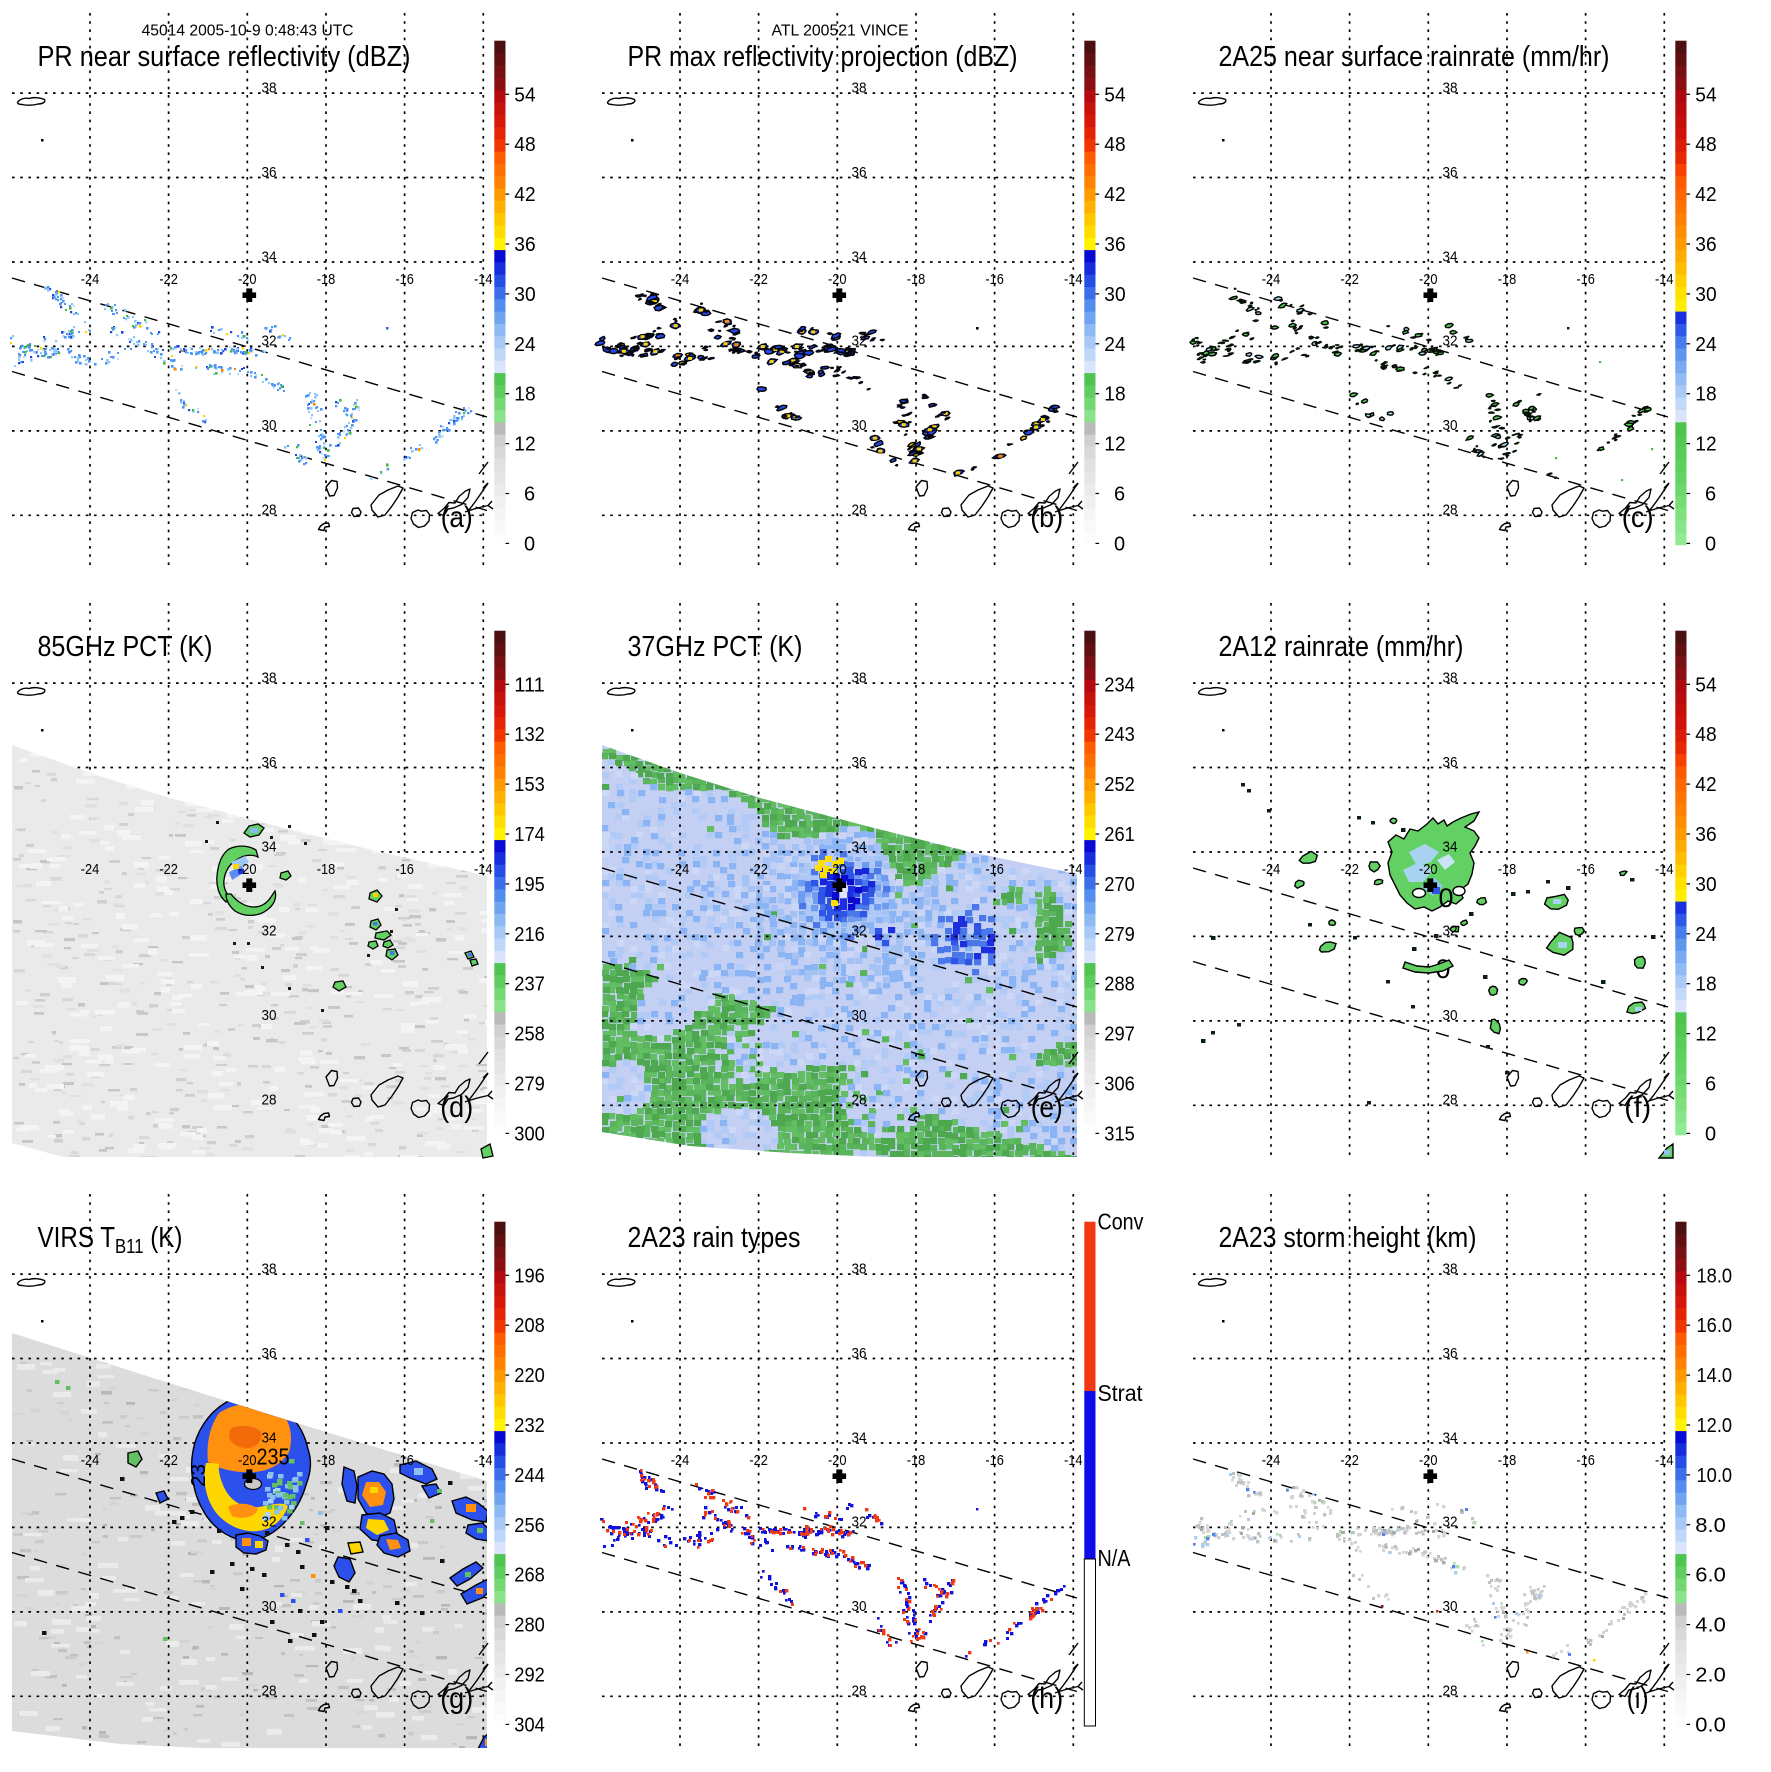 The height and width of the screenshot is (1772, 1771). I want to click on svg-text: 132, so click(529, 735).